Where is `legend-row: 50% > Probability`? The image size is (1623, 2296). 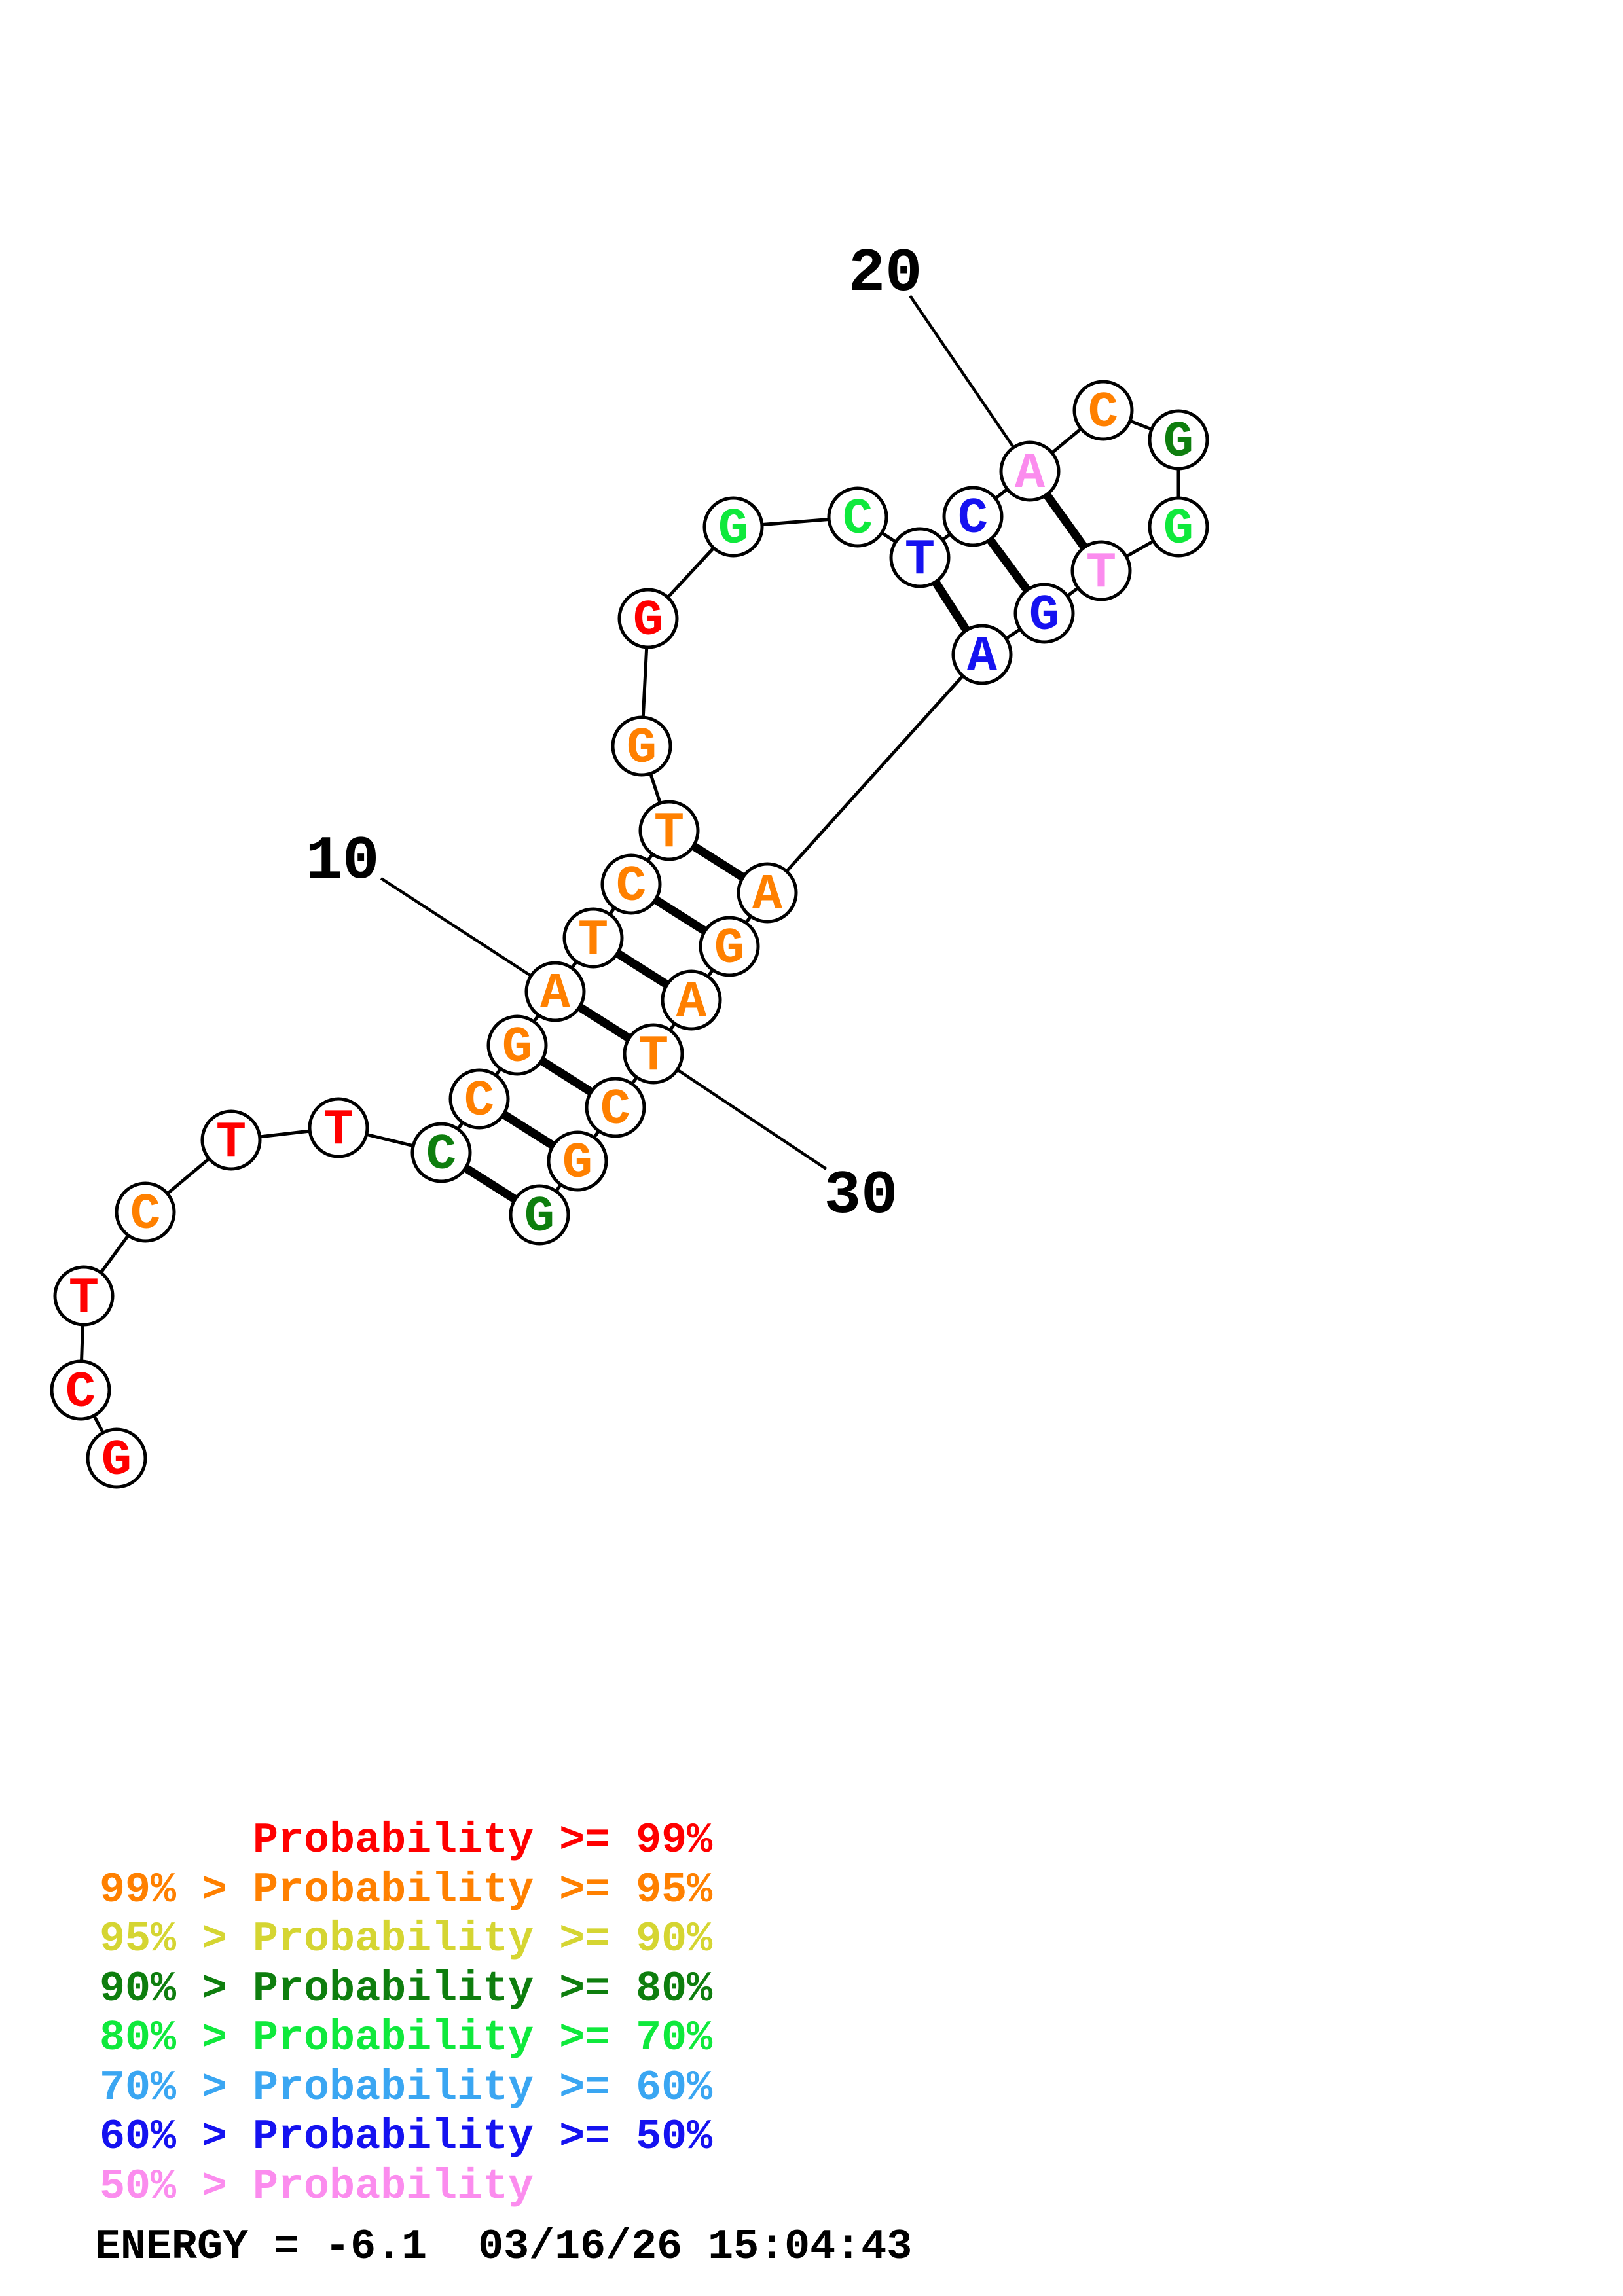
legend-row: 50% > Probability is located at coordinates (317, 2186).